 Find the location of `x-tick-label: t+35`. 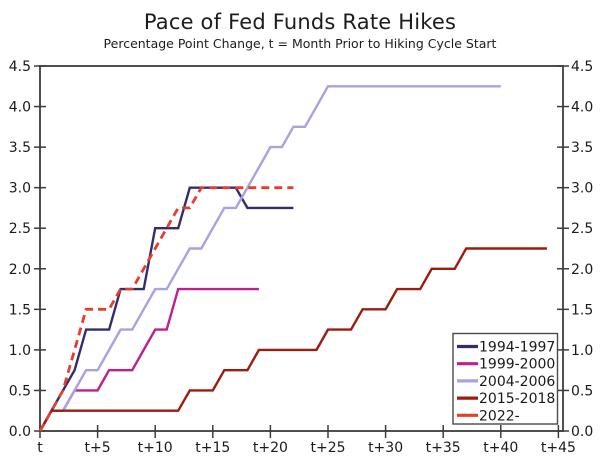

x-tick-label: t+35 is located at coordinates (443, 448).